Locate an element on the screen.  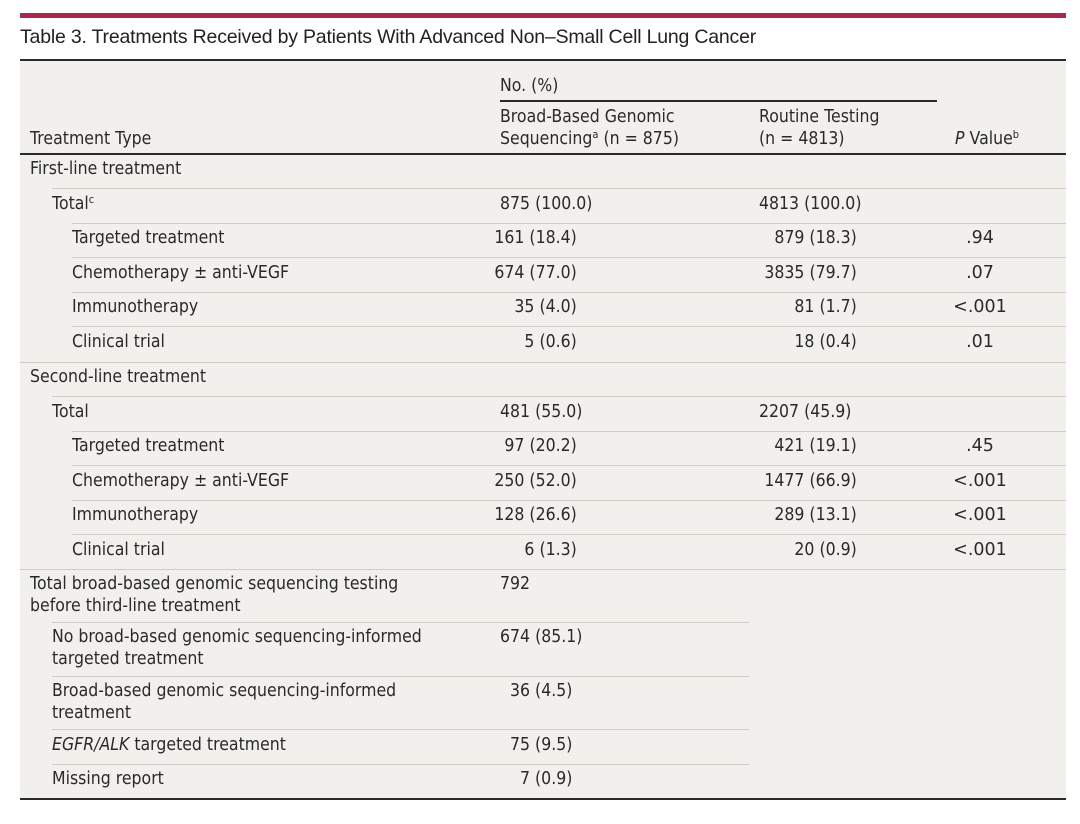
group-header-rule is located at coordinates (718, 101).